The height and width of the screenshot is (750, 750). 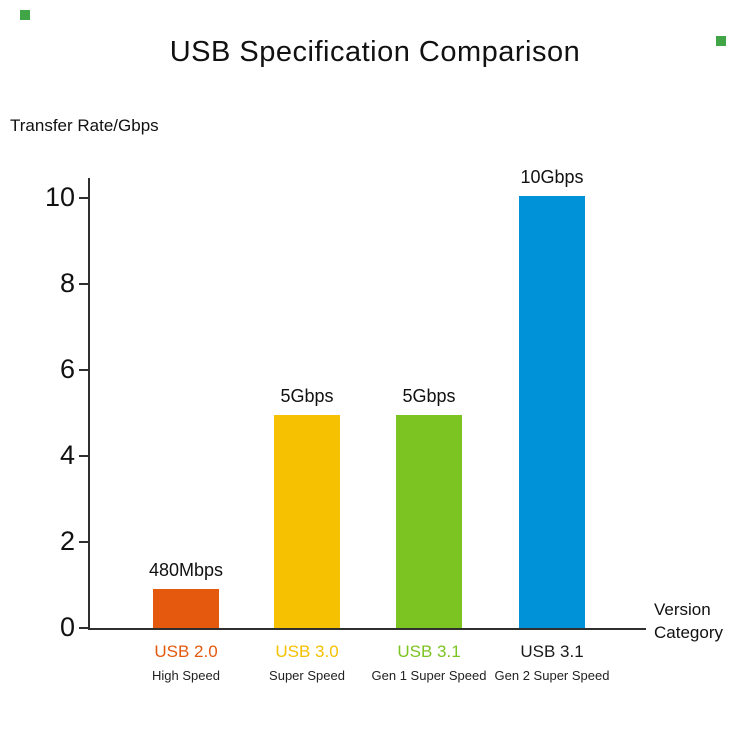 What do you see at coordinates (552, 411) in the screenshot?
I see `bar-usb-3-1-gen-2-super-speed` at bounding box center [552, 411].